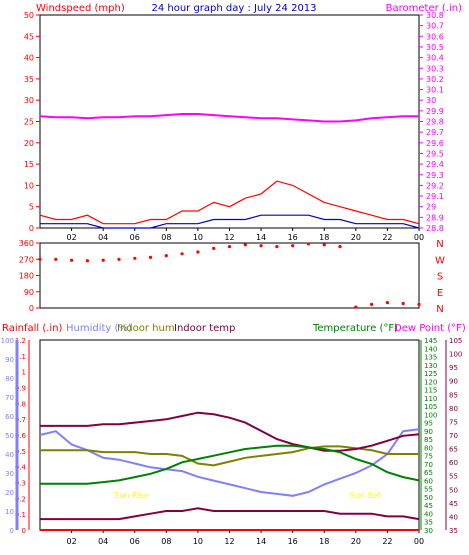 Image resolution: width=469 pixels, height=555 pixels. What do you see at coordinates (435, 58) in the screenshot?
I see `baro-tick-label: 30.4` at bounding box center [435, 58].